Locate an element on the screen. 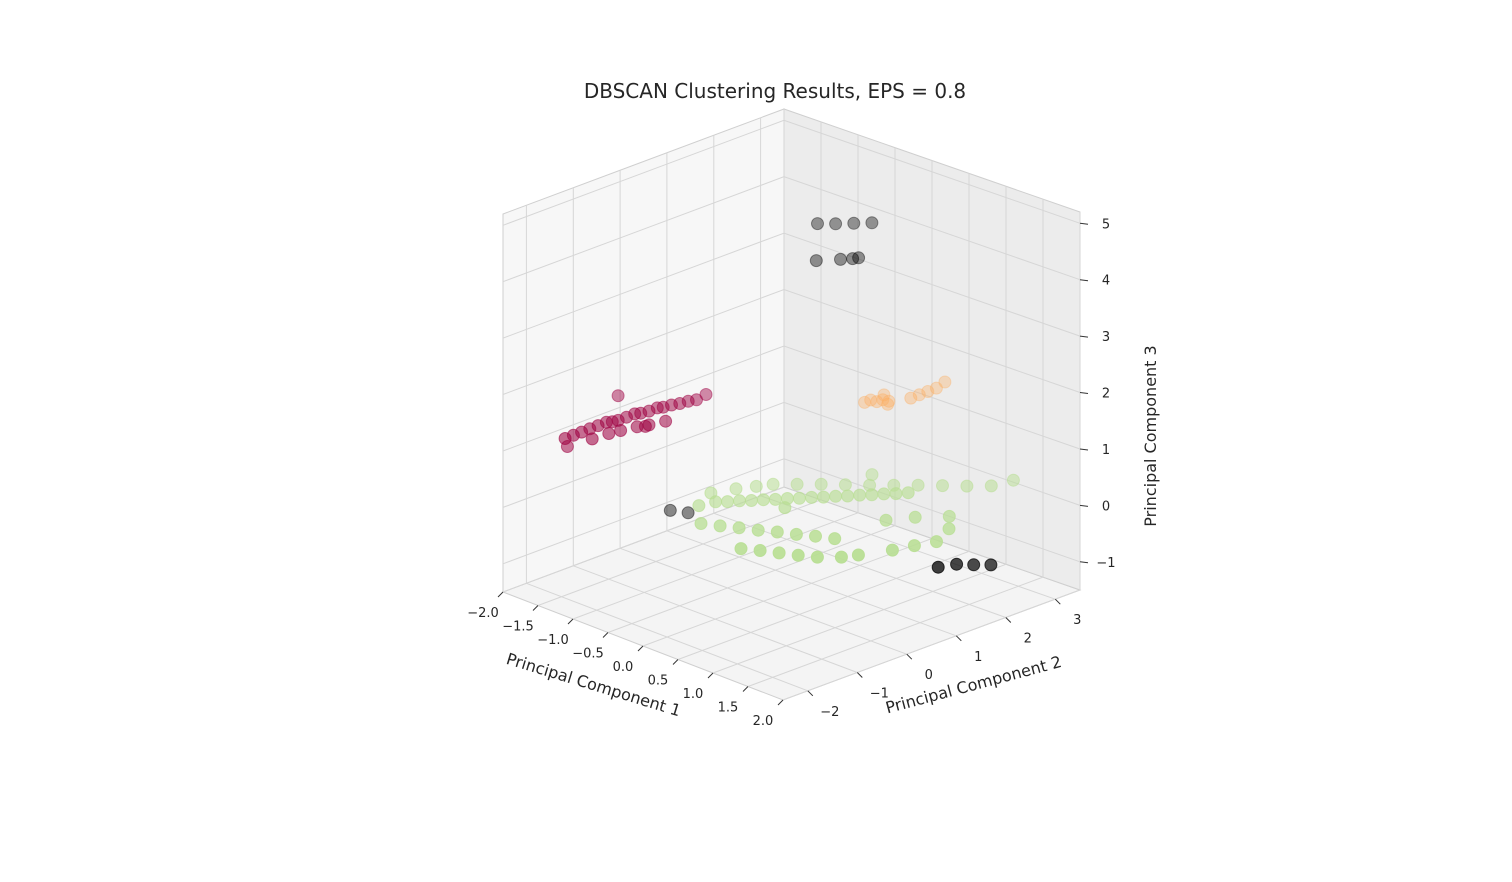 The width and height of the screenshot is (1512, 882). y-tick-label: 2 is located at coordinates (1028, 639).